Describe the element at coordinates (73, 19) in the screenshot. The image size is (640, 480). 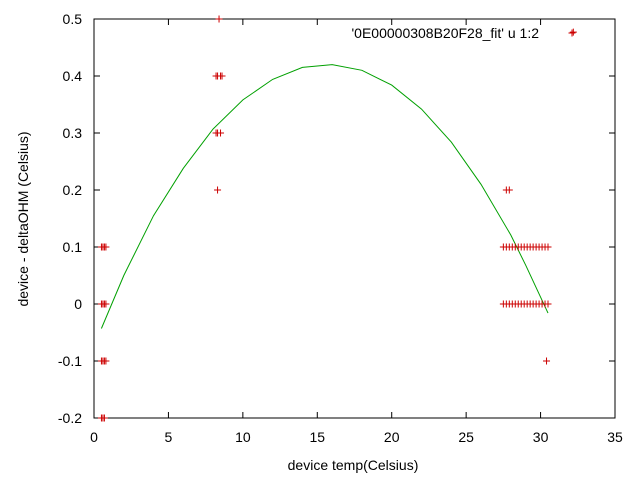
I see `y-tick-label: 0.5` at that location.